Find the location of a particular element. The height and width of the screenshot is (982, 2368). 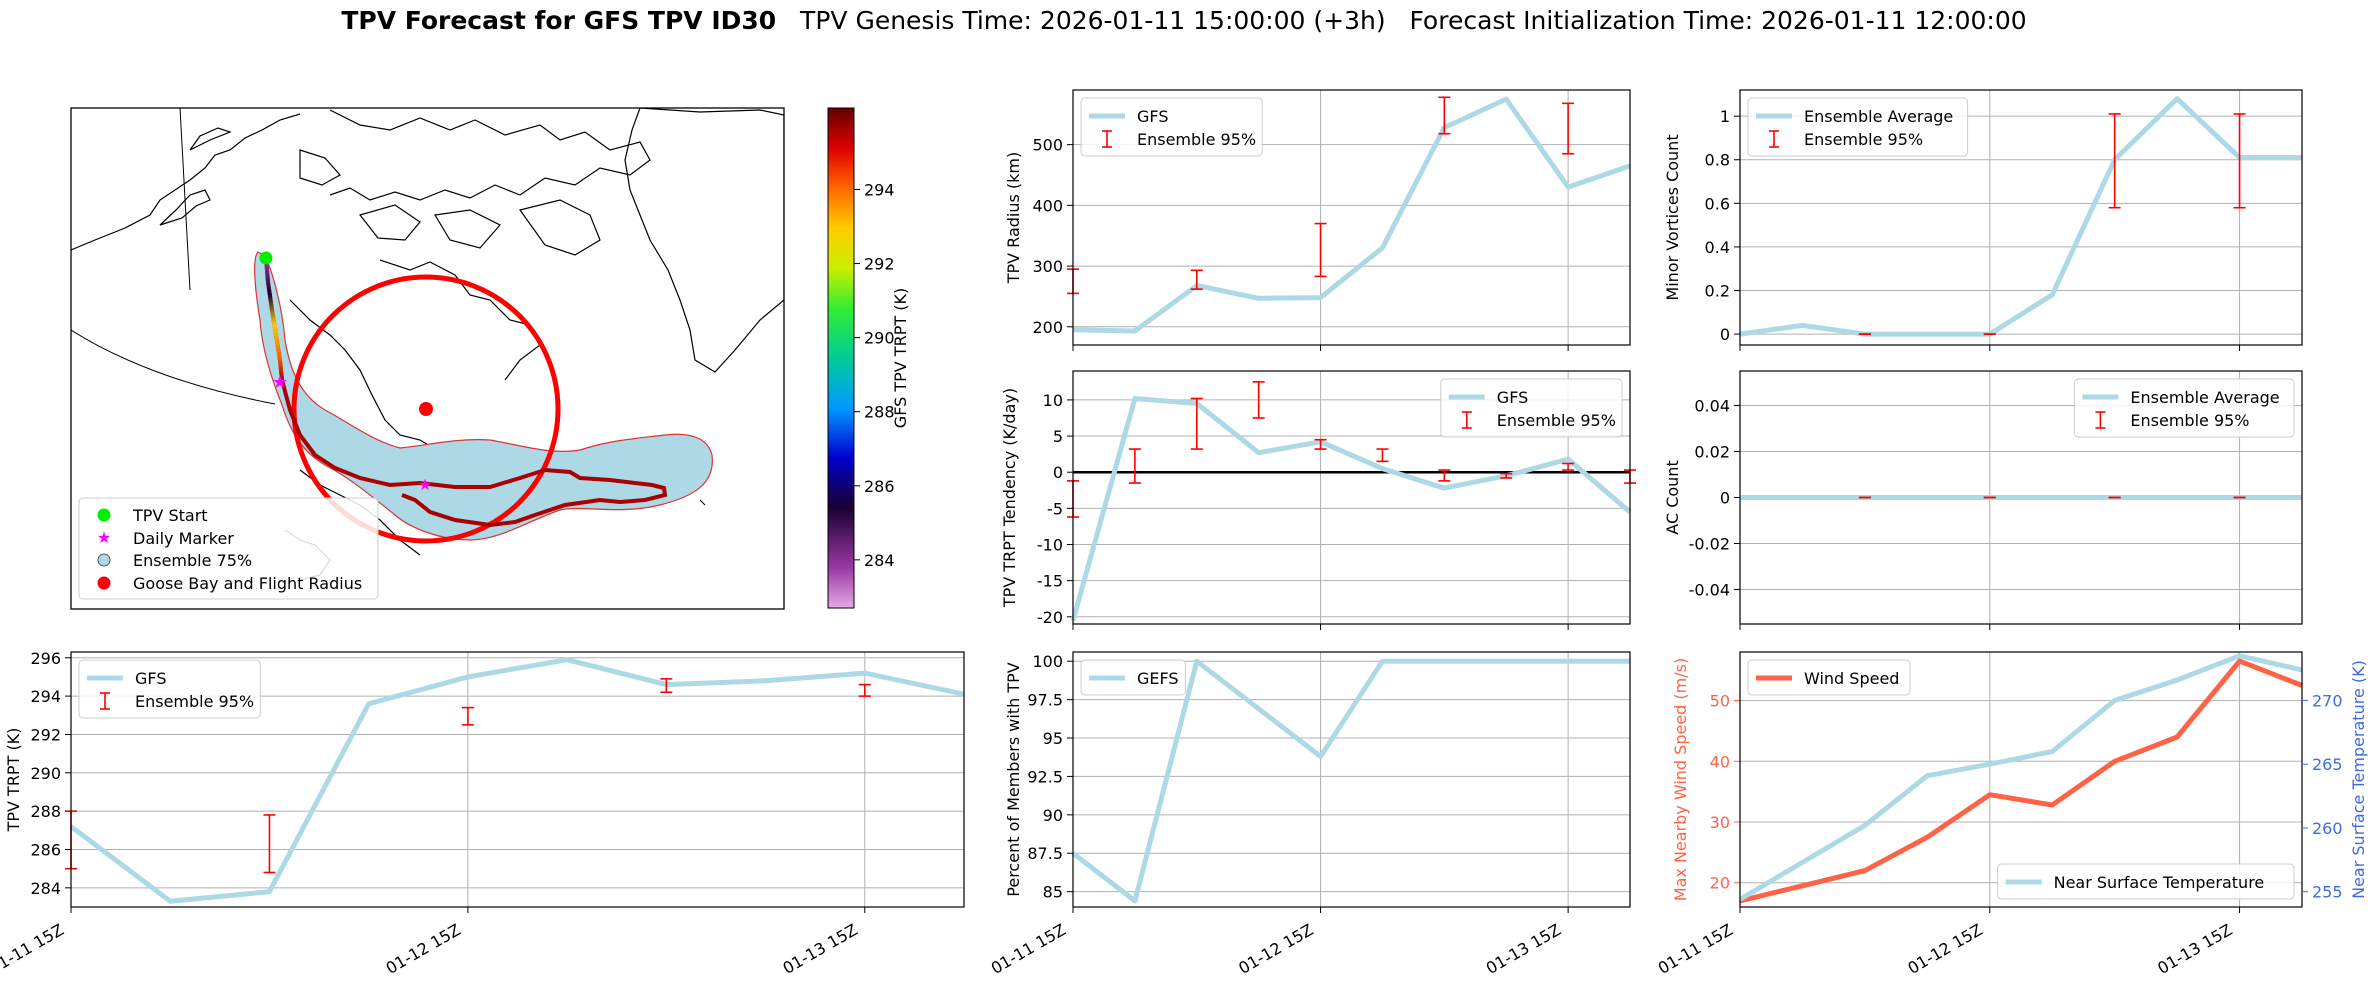

ensemble-75-region is located at coordinates (483, 396).